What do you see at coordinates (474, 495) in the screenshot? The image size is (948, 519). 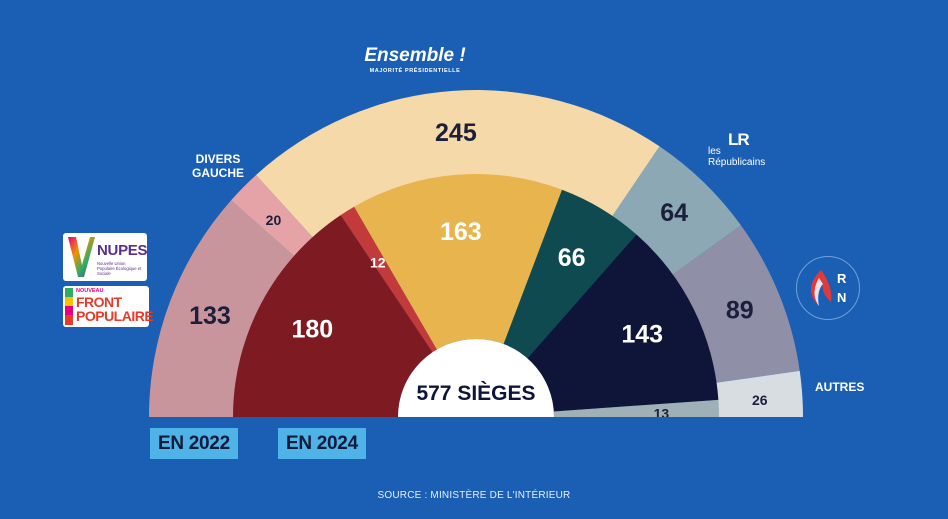 I see `source-note: SOURCE : MINISTÈRE DE L'INTÉRIEUR` at bounding box center [474, 495].